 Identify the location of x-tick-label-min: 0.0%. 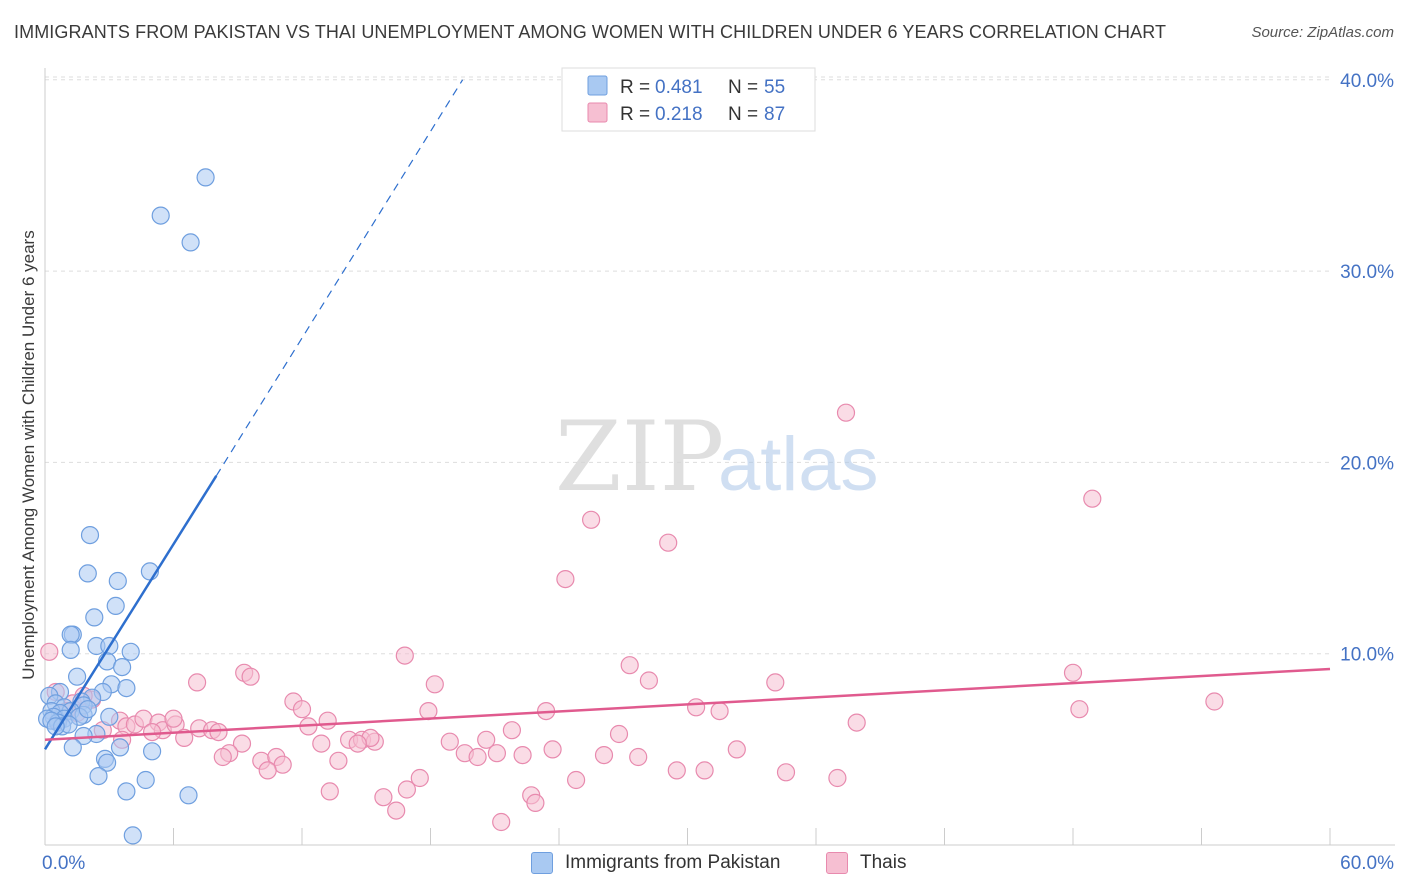
(63, 863).